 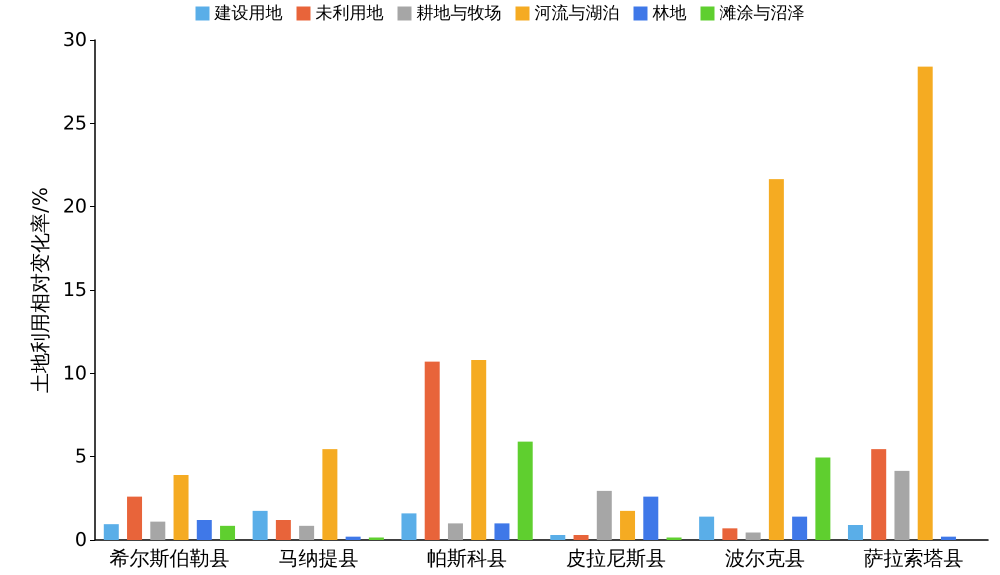 What do you see at coordinates (762, 14) in the screenshot?
I see `legend-label: 滩涂与沼泽` at bounding box center [762, 14].